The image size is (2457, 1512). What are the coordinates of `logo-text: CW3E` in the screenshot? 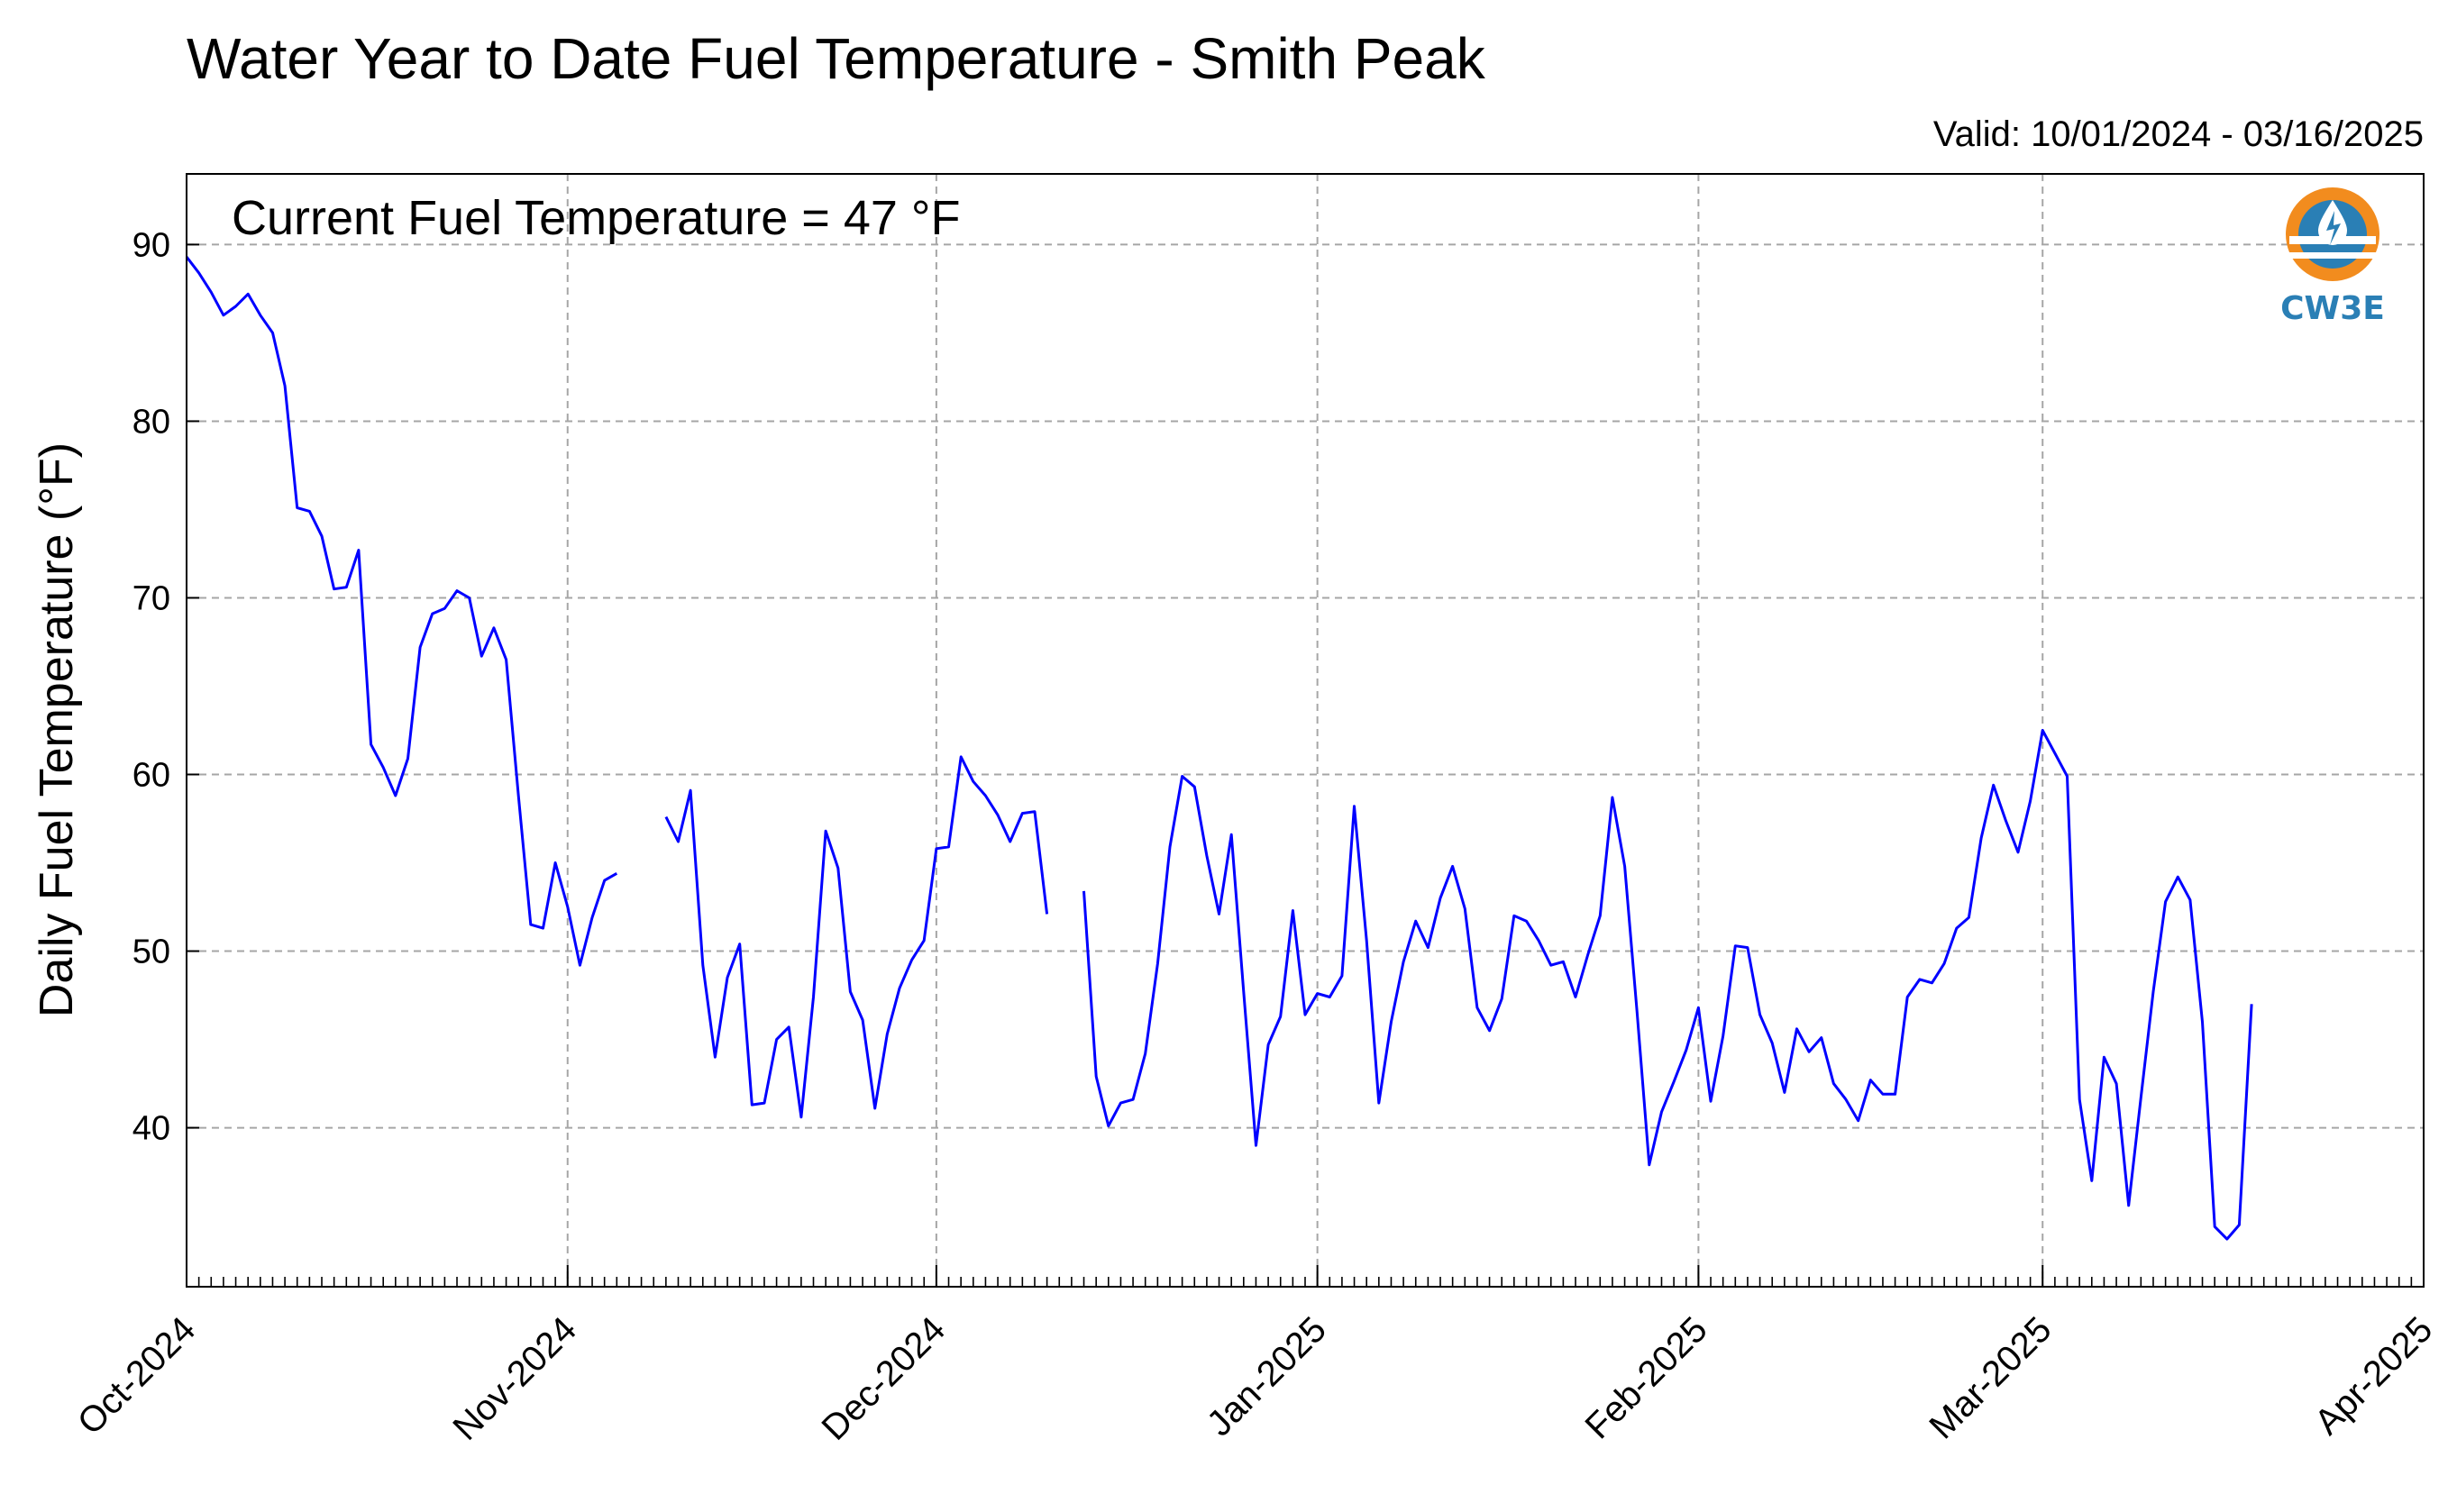 It's located at (2332, 308).